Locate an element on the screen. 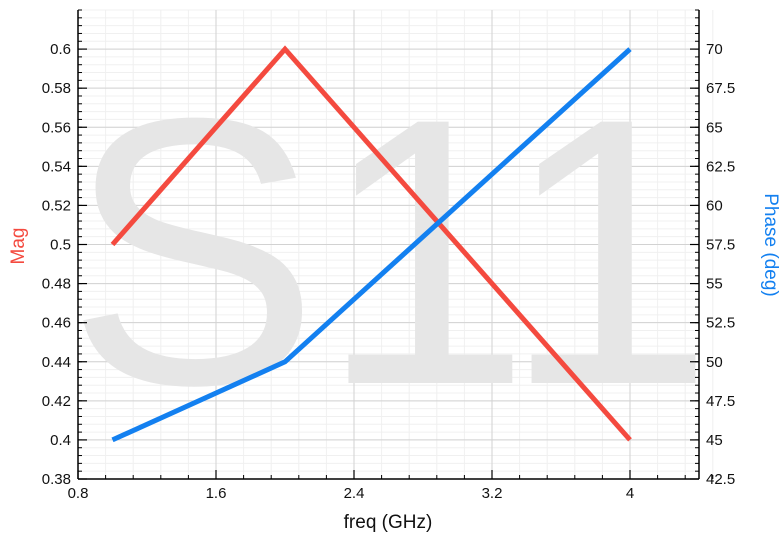 The width and height of the screenshot is (783, 535). left-tick-label: 0.38 is located at coordinates (56, 479).